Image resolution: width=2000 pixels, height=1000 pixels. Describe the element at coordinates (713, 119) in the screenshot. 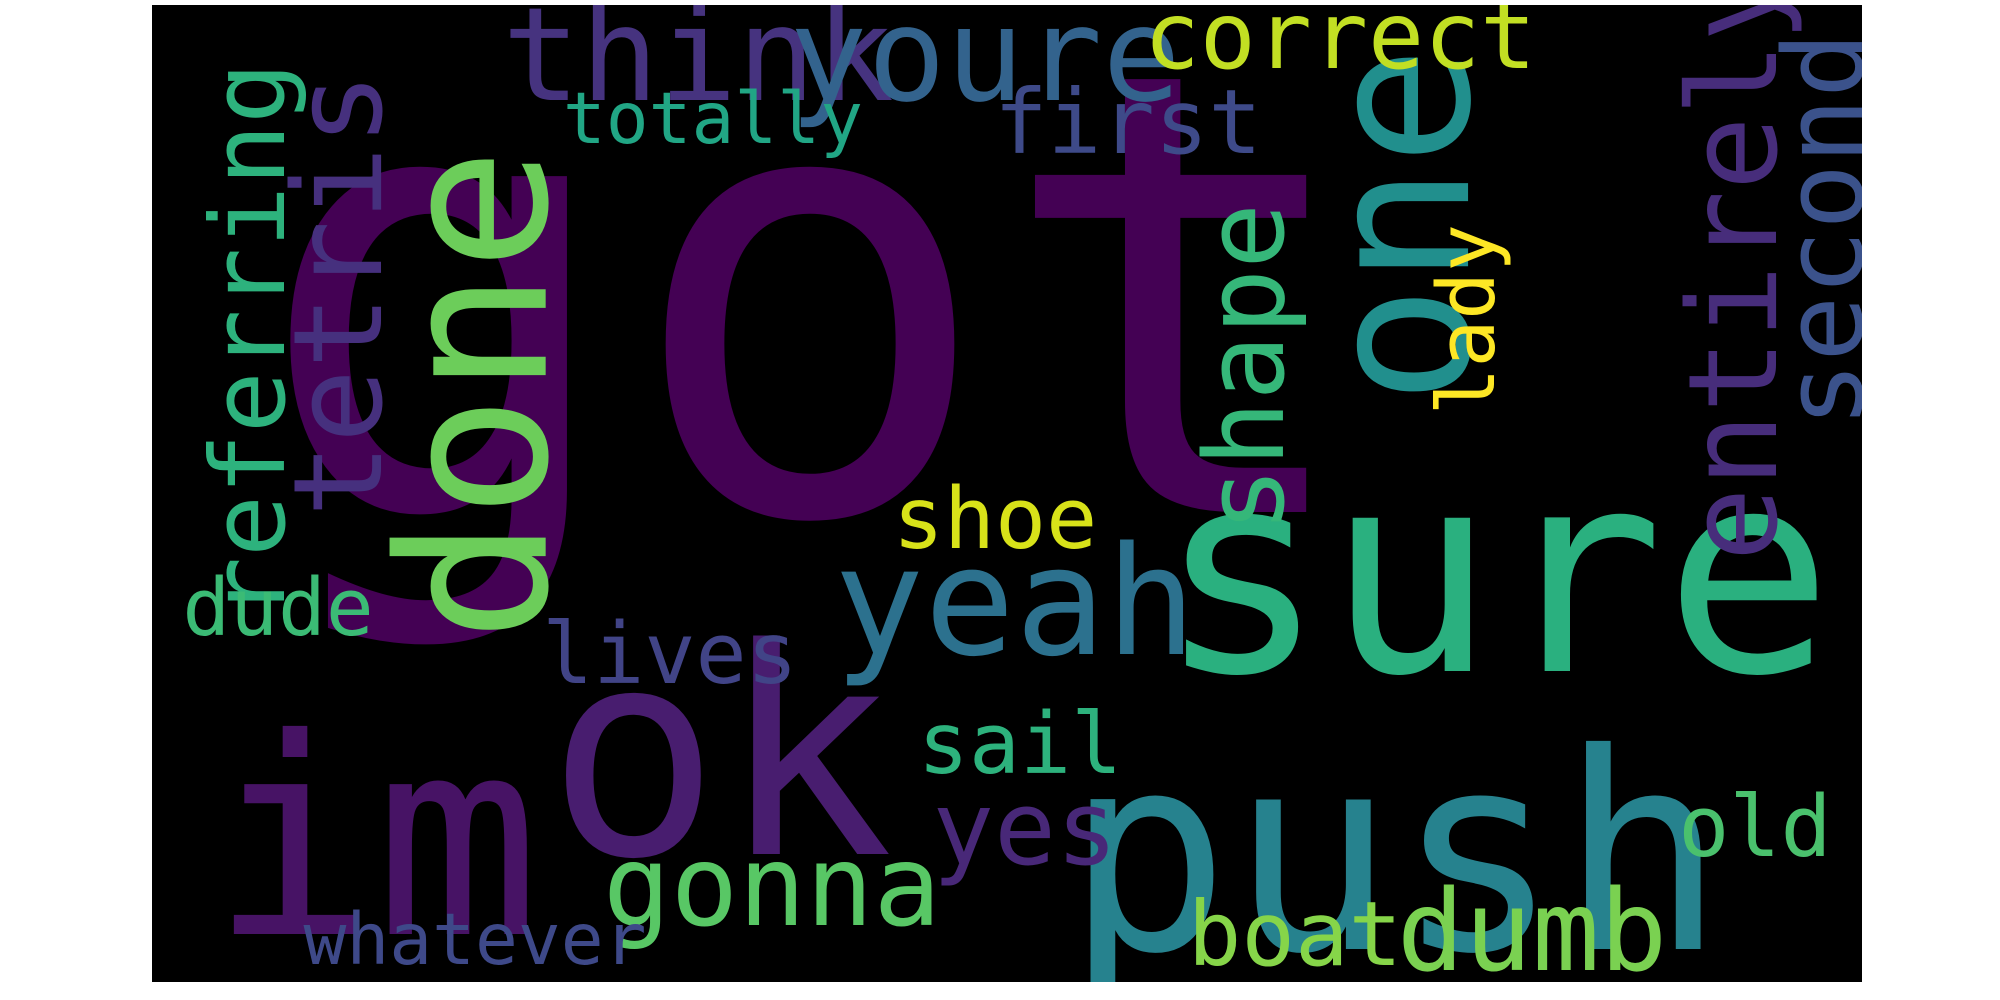

I see `word-totally: totally` at that location.